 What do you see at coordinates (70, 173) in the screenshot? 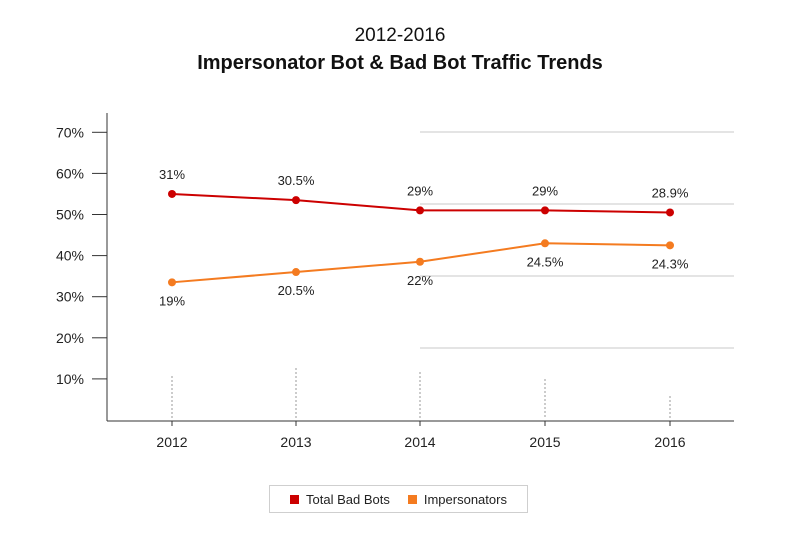
I see `y-tick-label: 60%` at bounding box center [70, 173].